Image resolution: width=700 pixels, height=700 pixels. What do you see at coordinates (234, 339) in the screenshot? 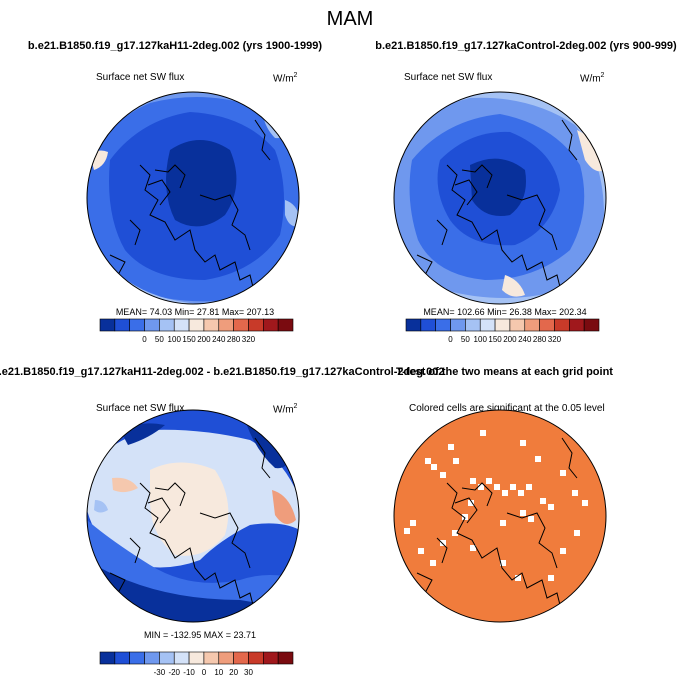
I see `colorbar-1-tick-label: 280` at bounding box center [234, 339].